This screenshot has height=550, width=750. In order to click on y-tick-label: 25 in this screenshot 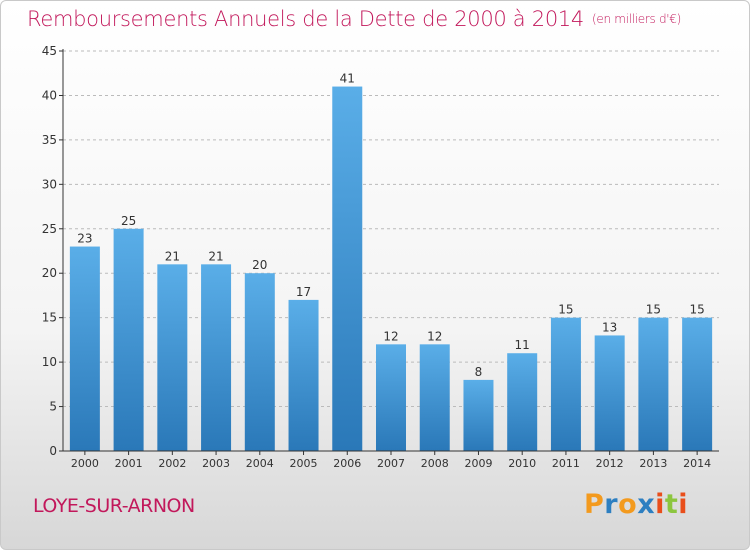, I will do `click(49, 229)`.